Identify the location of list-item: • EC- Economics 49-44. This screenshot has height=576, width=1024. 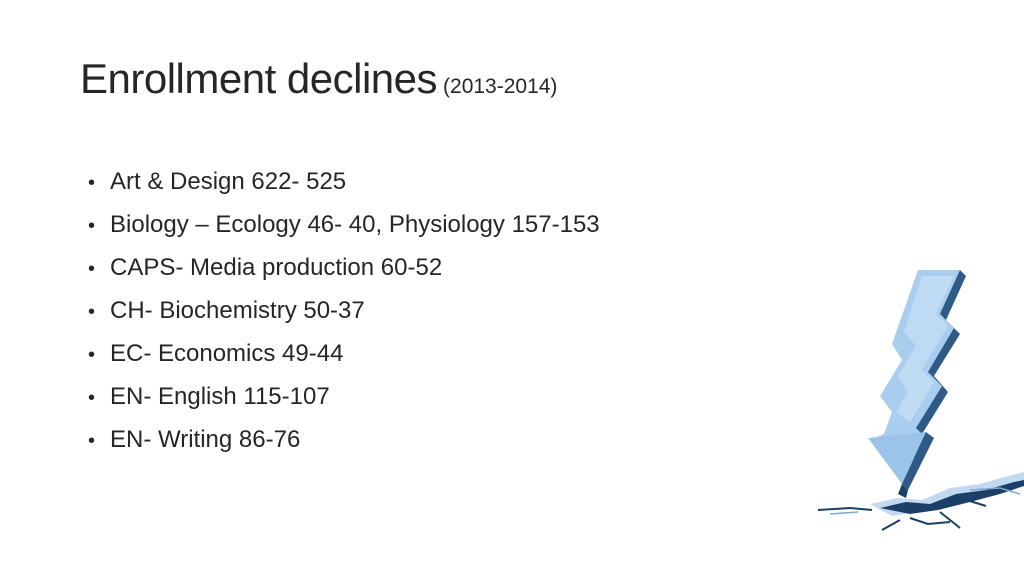
(344, 361).